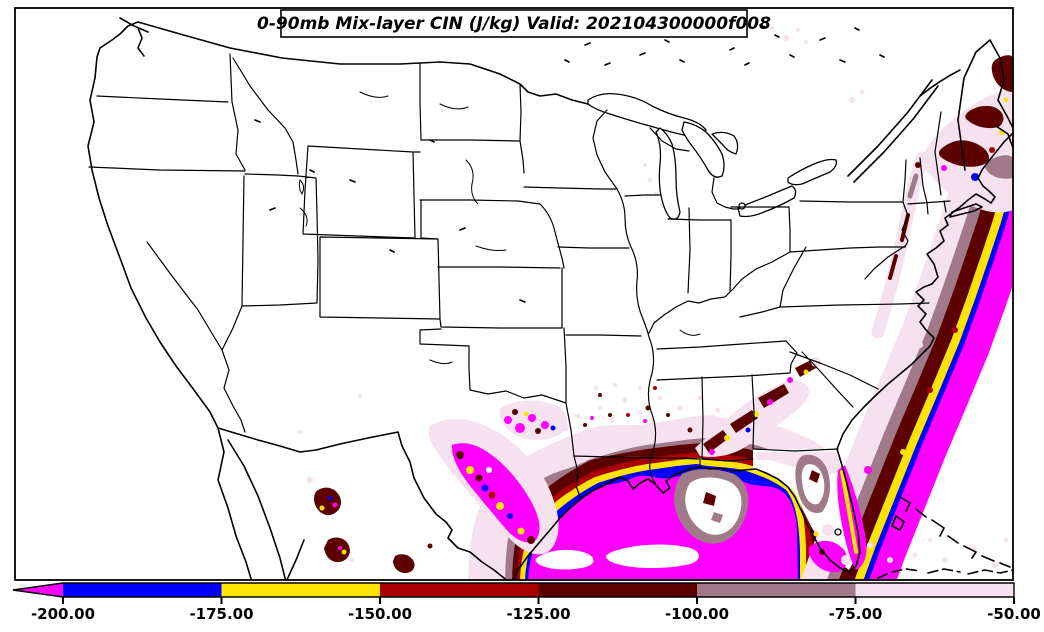  Describe the element at coordinates (697, 614) in the screenshot. I see `colorbar-tick-label: -100.00` at that location.